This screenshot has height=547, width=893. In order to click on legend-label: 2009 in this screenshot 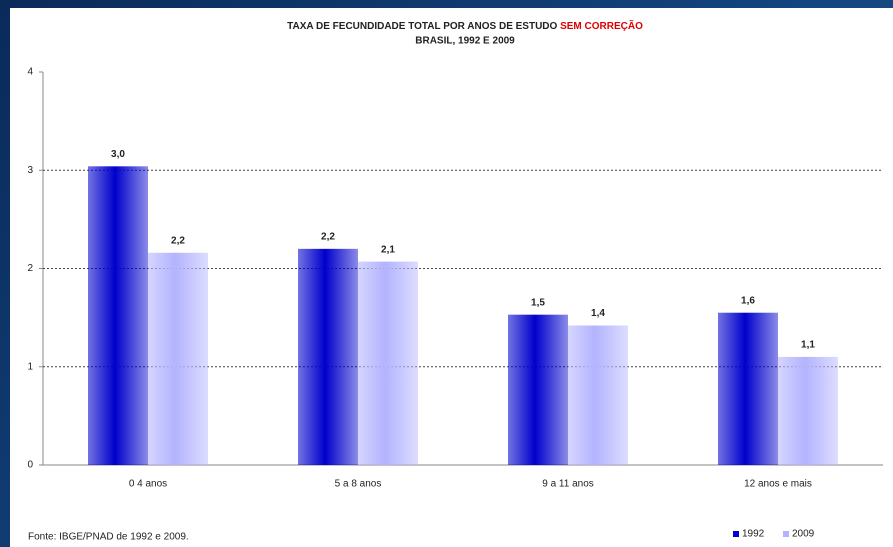, I will do `click(803, 534)`.